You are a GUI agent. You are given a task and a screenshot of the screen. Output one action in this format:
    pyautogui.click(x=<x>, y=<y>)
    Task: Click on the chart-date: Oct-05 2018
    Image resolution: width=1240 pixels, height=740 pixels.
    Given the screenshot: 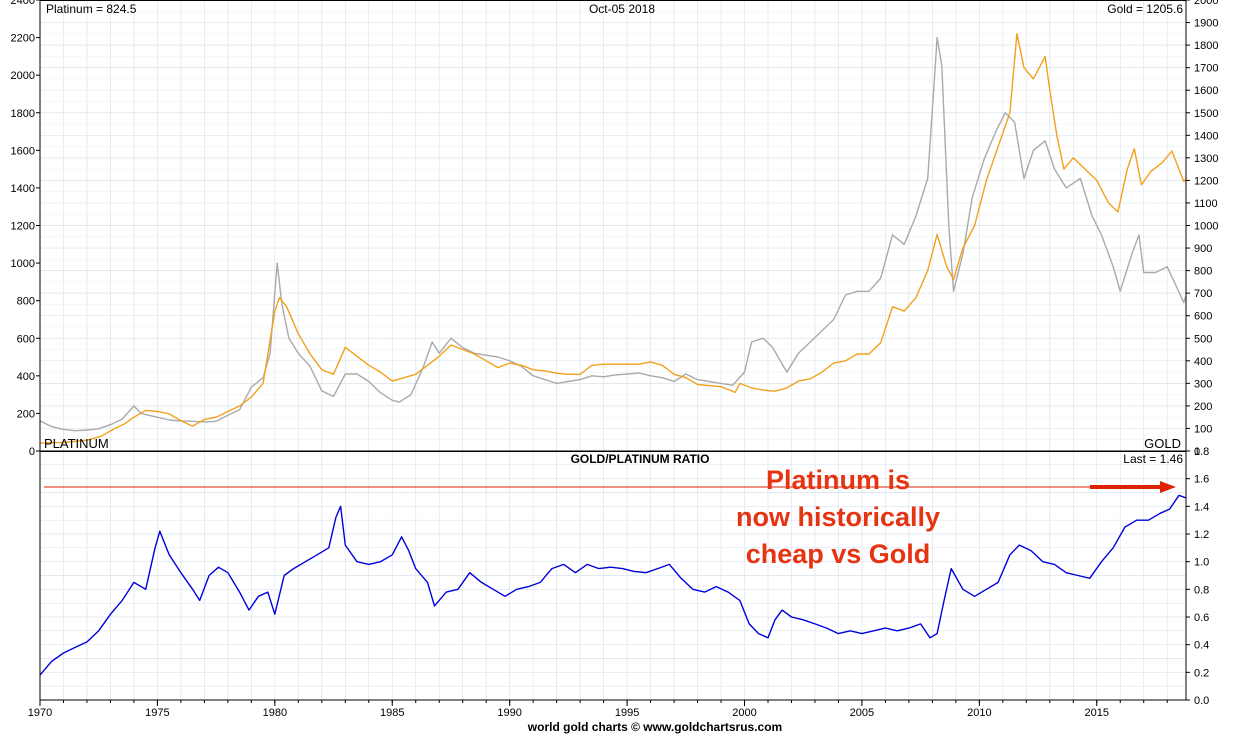 What is the action you would take?
    pyautogui.click(x=622, y=9)
    